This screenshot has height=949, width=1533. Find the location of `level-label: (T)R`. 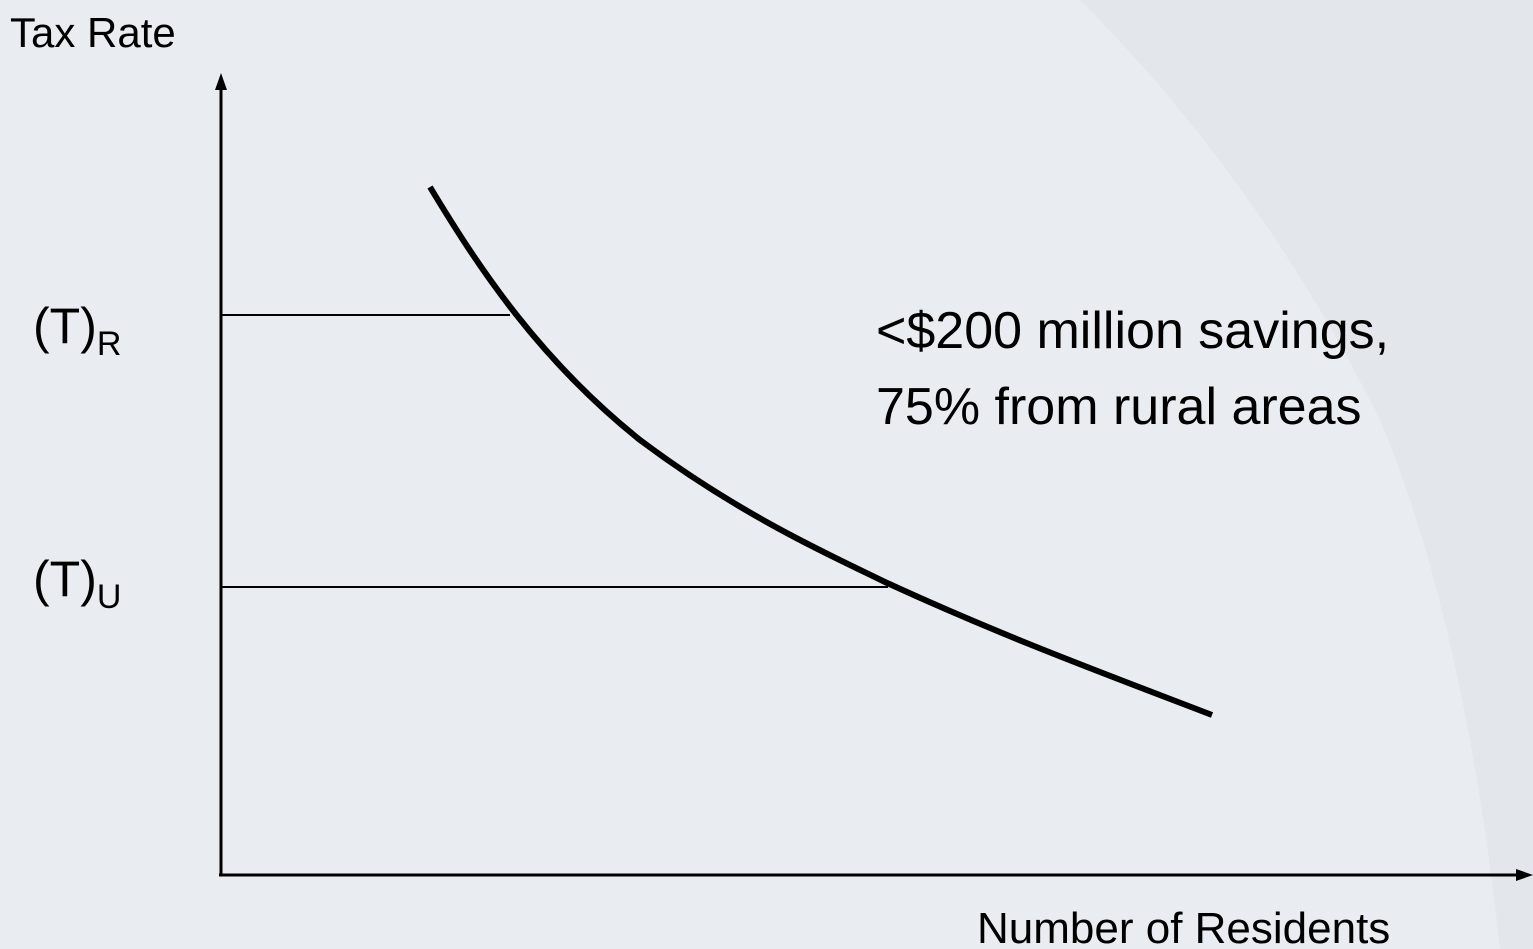

level-label: (T)R is located at coordinates (77, 330).